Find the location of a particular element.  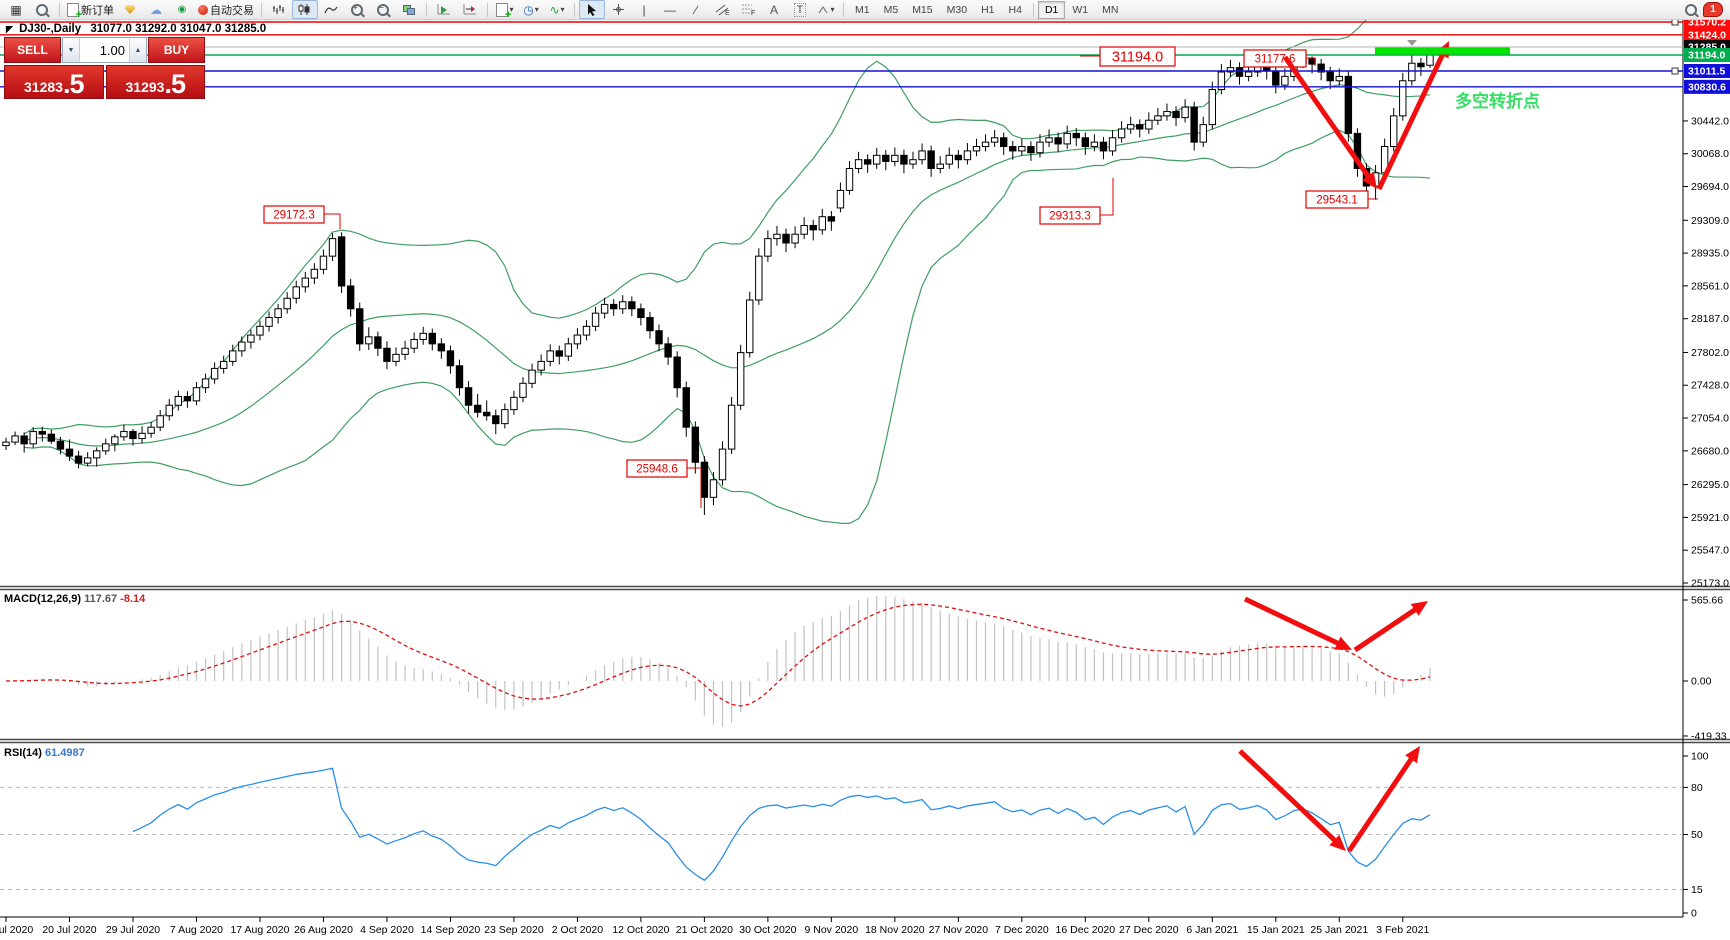

equidistant-channel-icon: E is located at coordinates (722, 9).